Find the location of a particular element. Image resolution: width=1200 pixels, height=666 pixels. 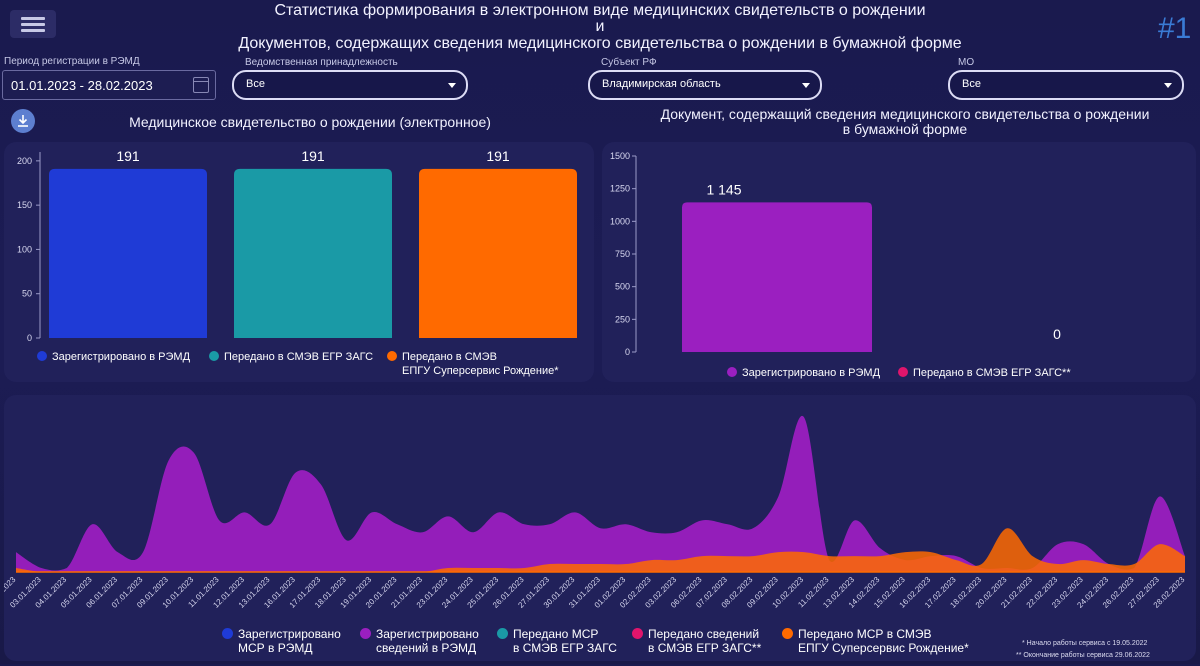

y-tick-label: 150 is located at coordinates (24, 205).